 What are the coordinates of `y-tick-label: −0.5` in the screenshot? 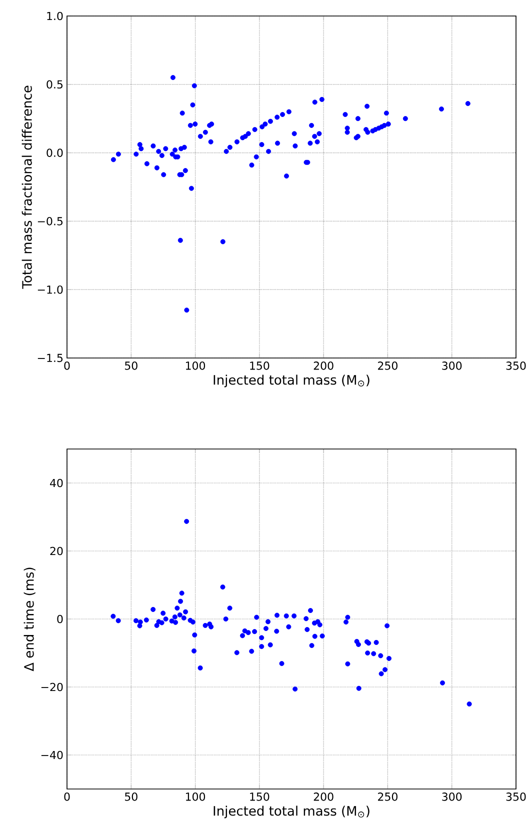 It's located at (50, 221).